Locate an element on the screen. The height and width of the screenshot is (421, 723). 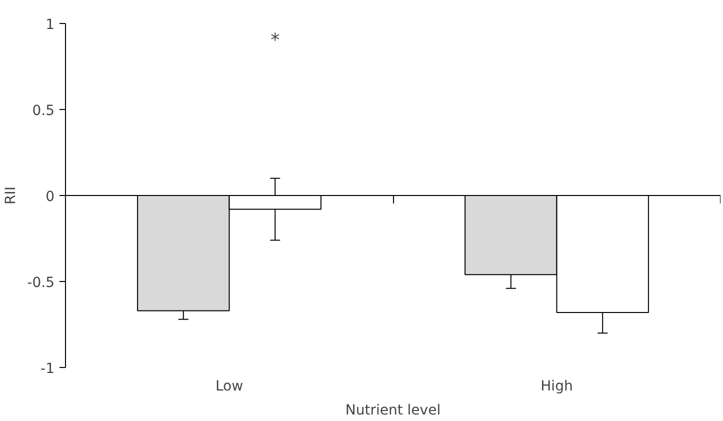
y-tick-label: 0.5 is located at coordinates (43, 111).